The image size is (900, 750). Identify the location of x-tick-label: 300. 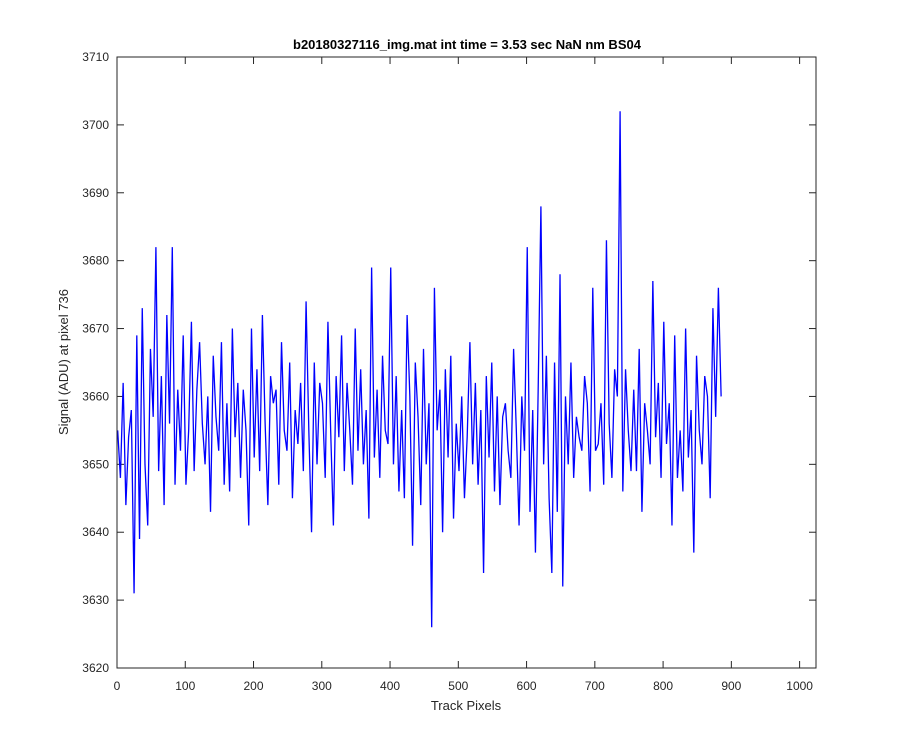
(322, 686).